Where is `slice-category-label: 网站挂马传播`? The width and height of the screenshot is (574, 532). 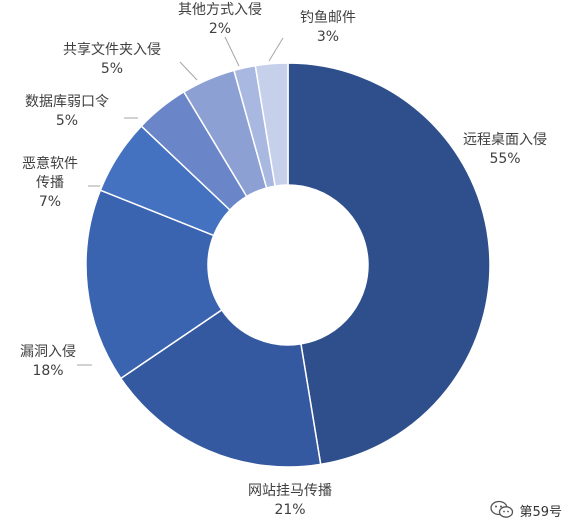
slice-category-label: 网站挂马传播 is located at coordinates (290, 491).